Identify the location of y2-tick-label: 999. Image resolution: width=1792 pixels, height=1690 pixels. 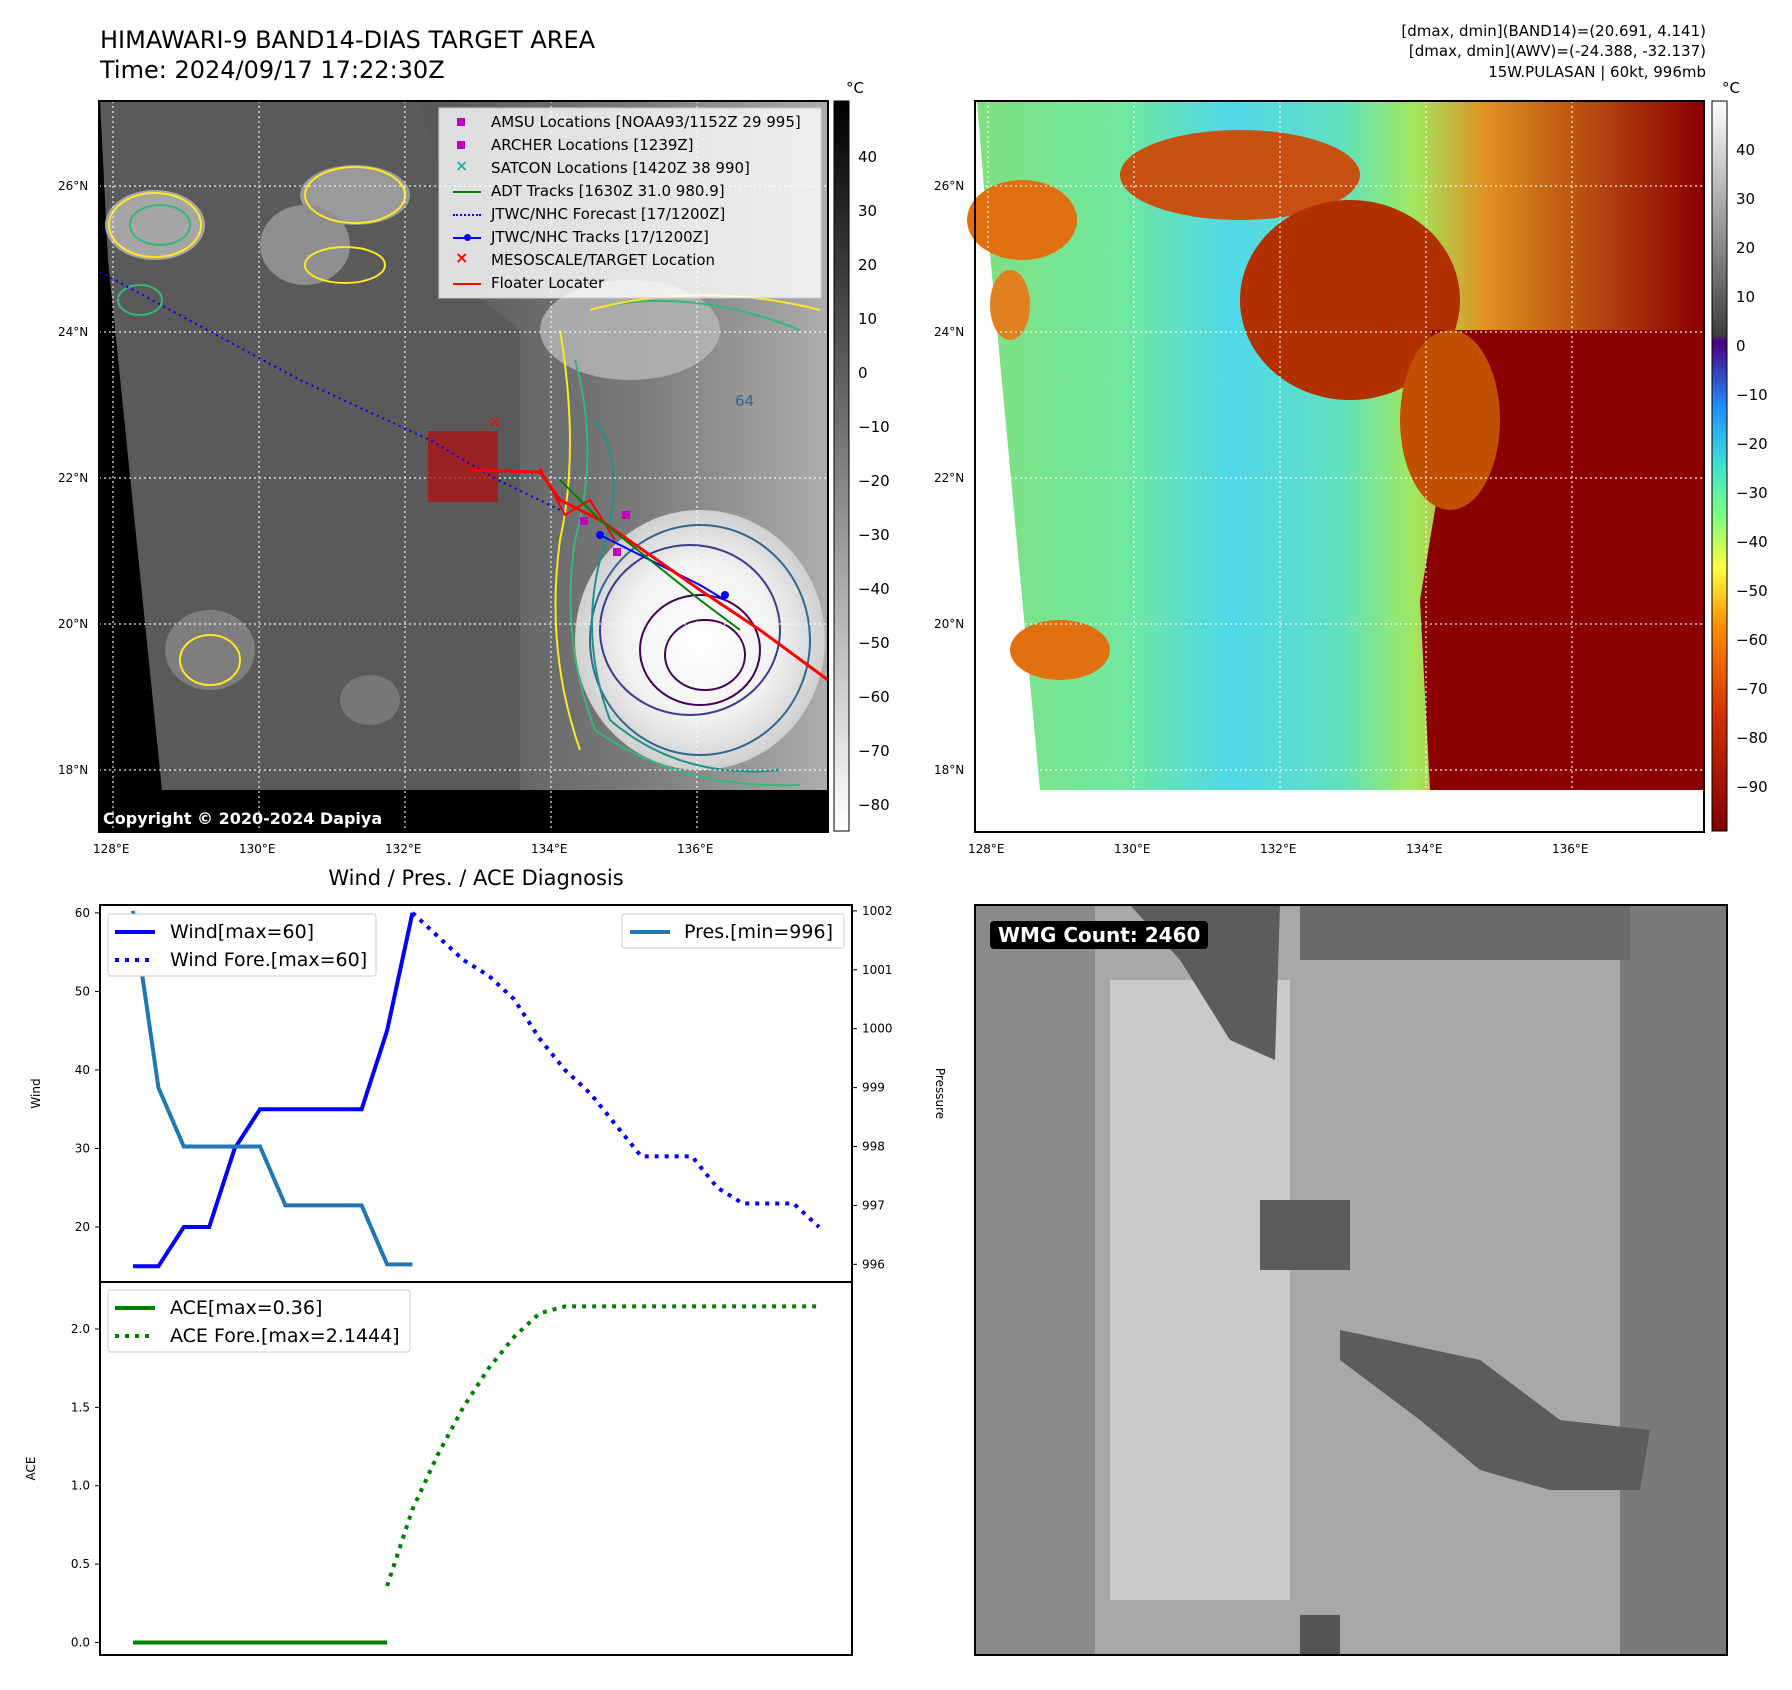
(873, 1088).